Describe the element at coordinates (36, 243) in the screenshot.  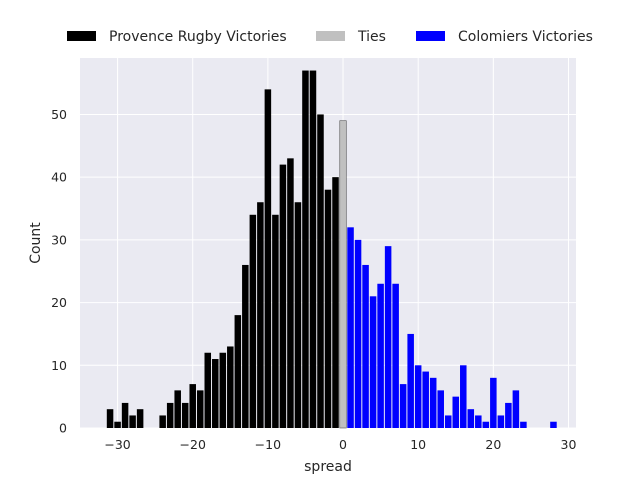
I see `y-axis-label: Count` at that location.